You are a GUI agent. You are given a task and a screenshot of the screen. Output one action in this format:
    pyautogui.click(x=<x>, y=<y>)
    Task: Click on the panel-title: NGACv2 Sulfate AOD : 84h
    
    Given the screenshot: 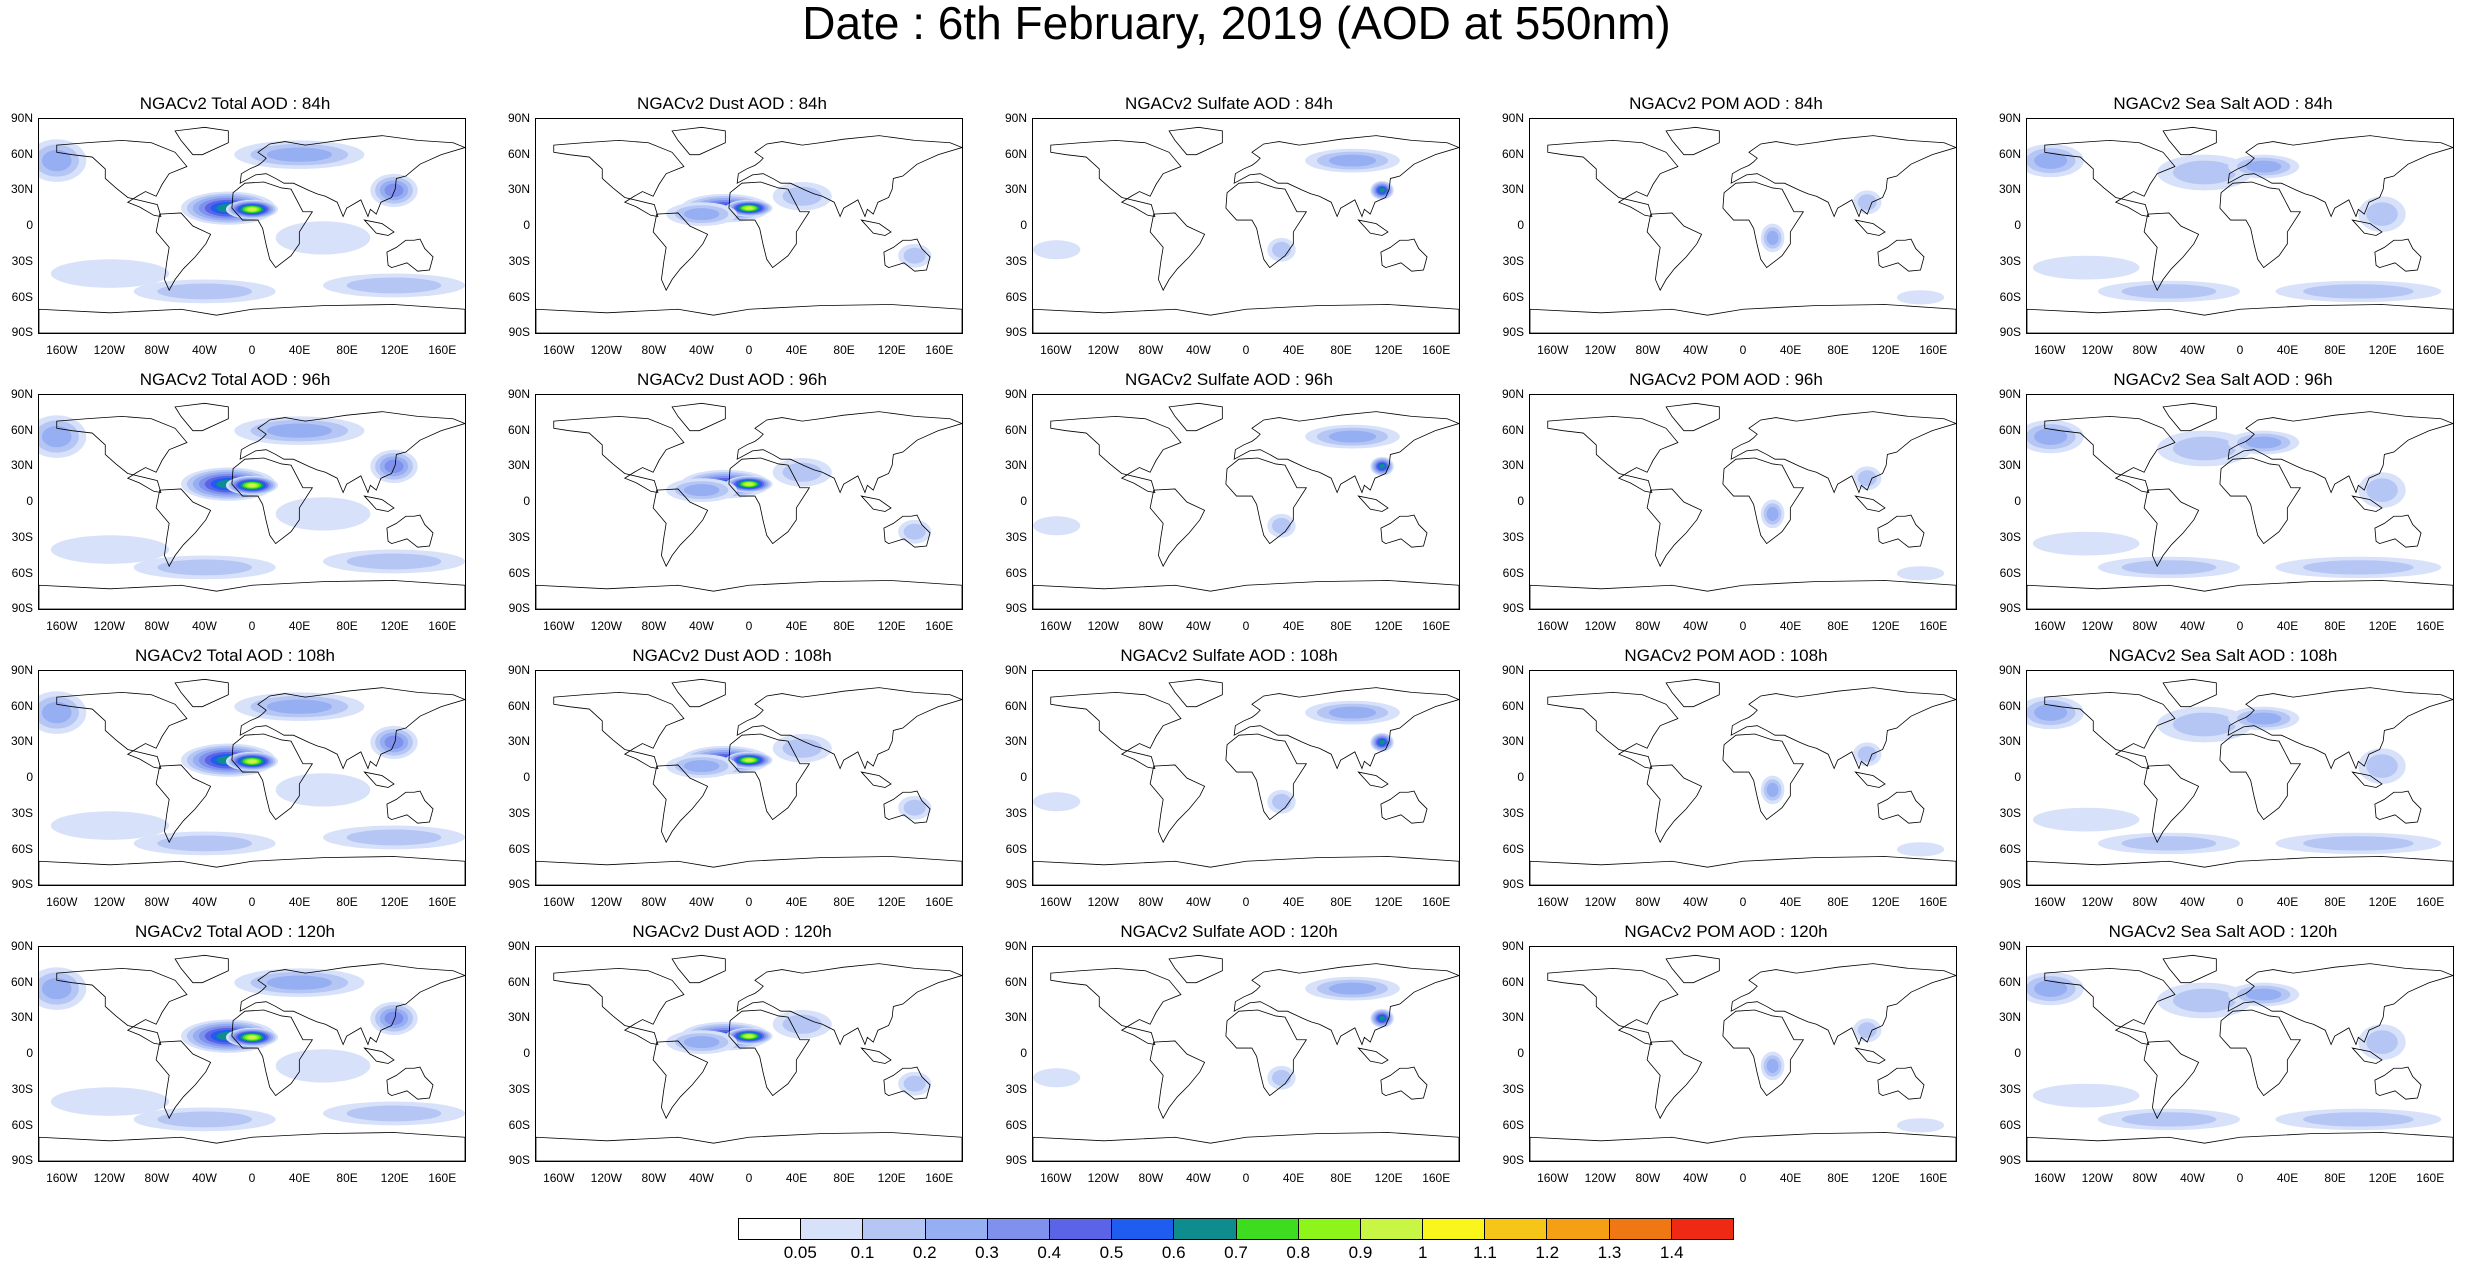 What is the action you would take?
    pyautogui.click(x=1229, y=103)
    